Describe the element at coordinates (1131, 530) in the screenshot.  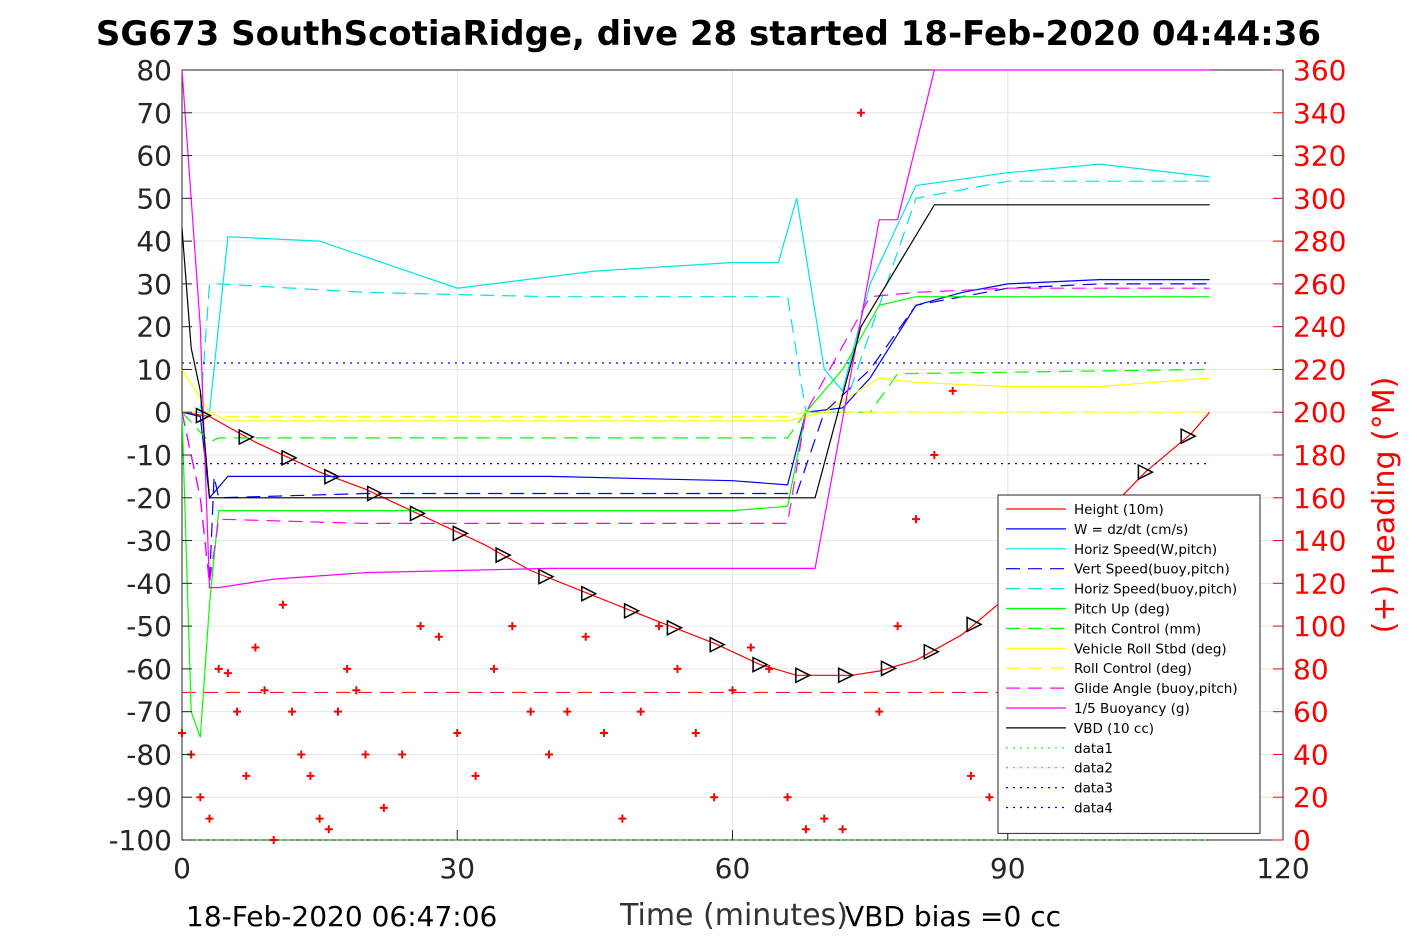
I see `legend-entry: W = dz/dt (cm/s)` at that location.